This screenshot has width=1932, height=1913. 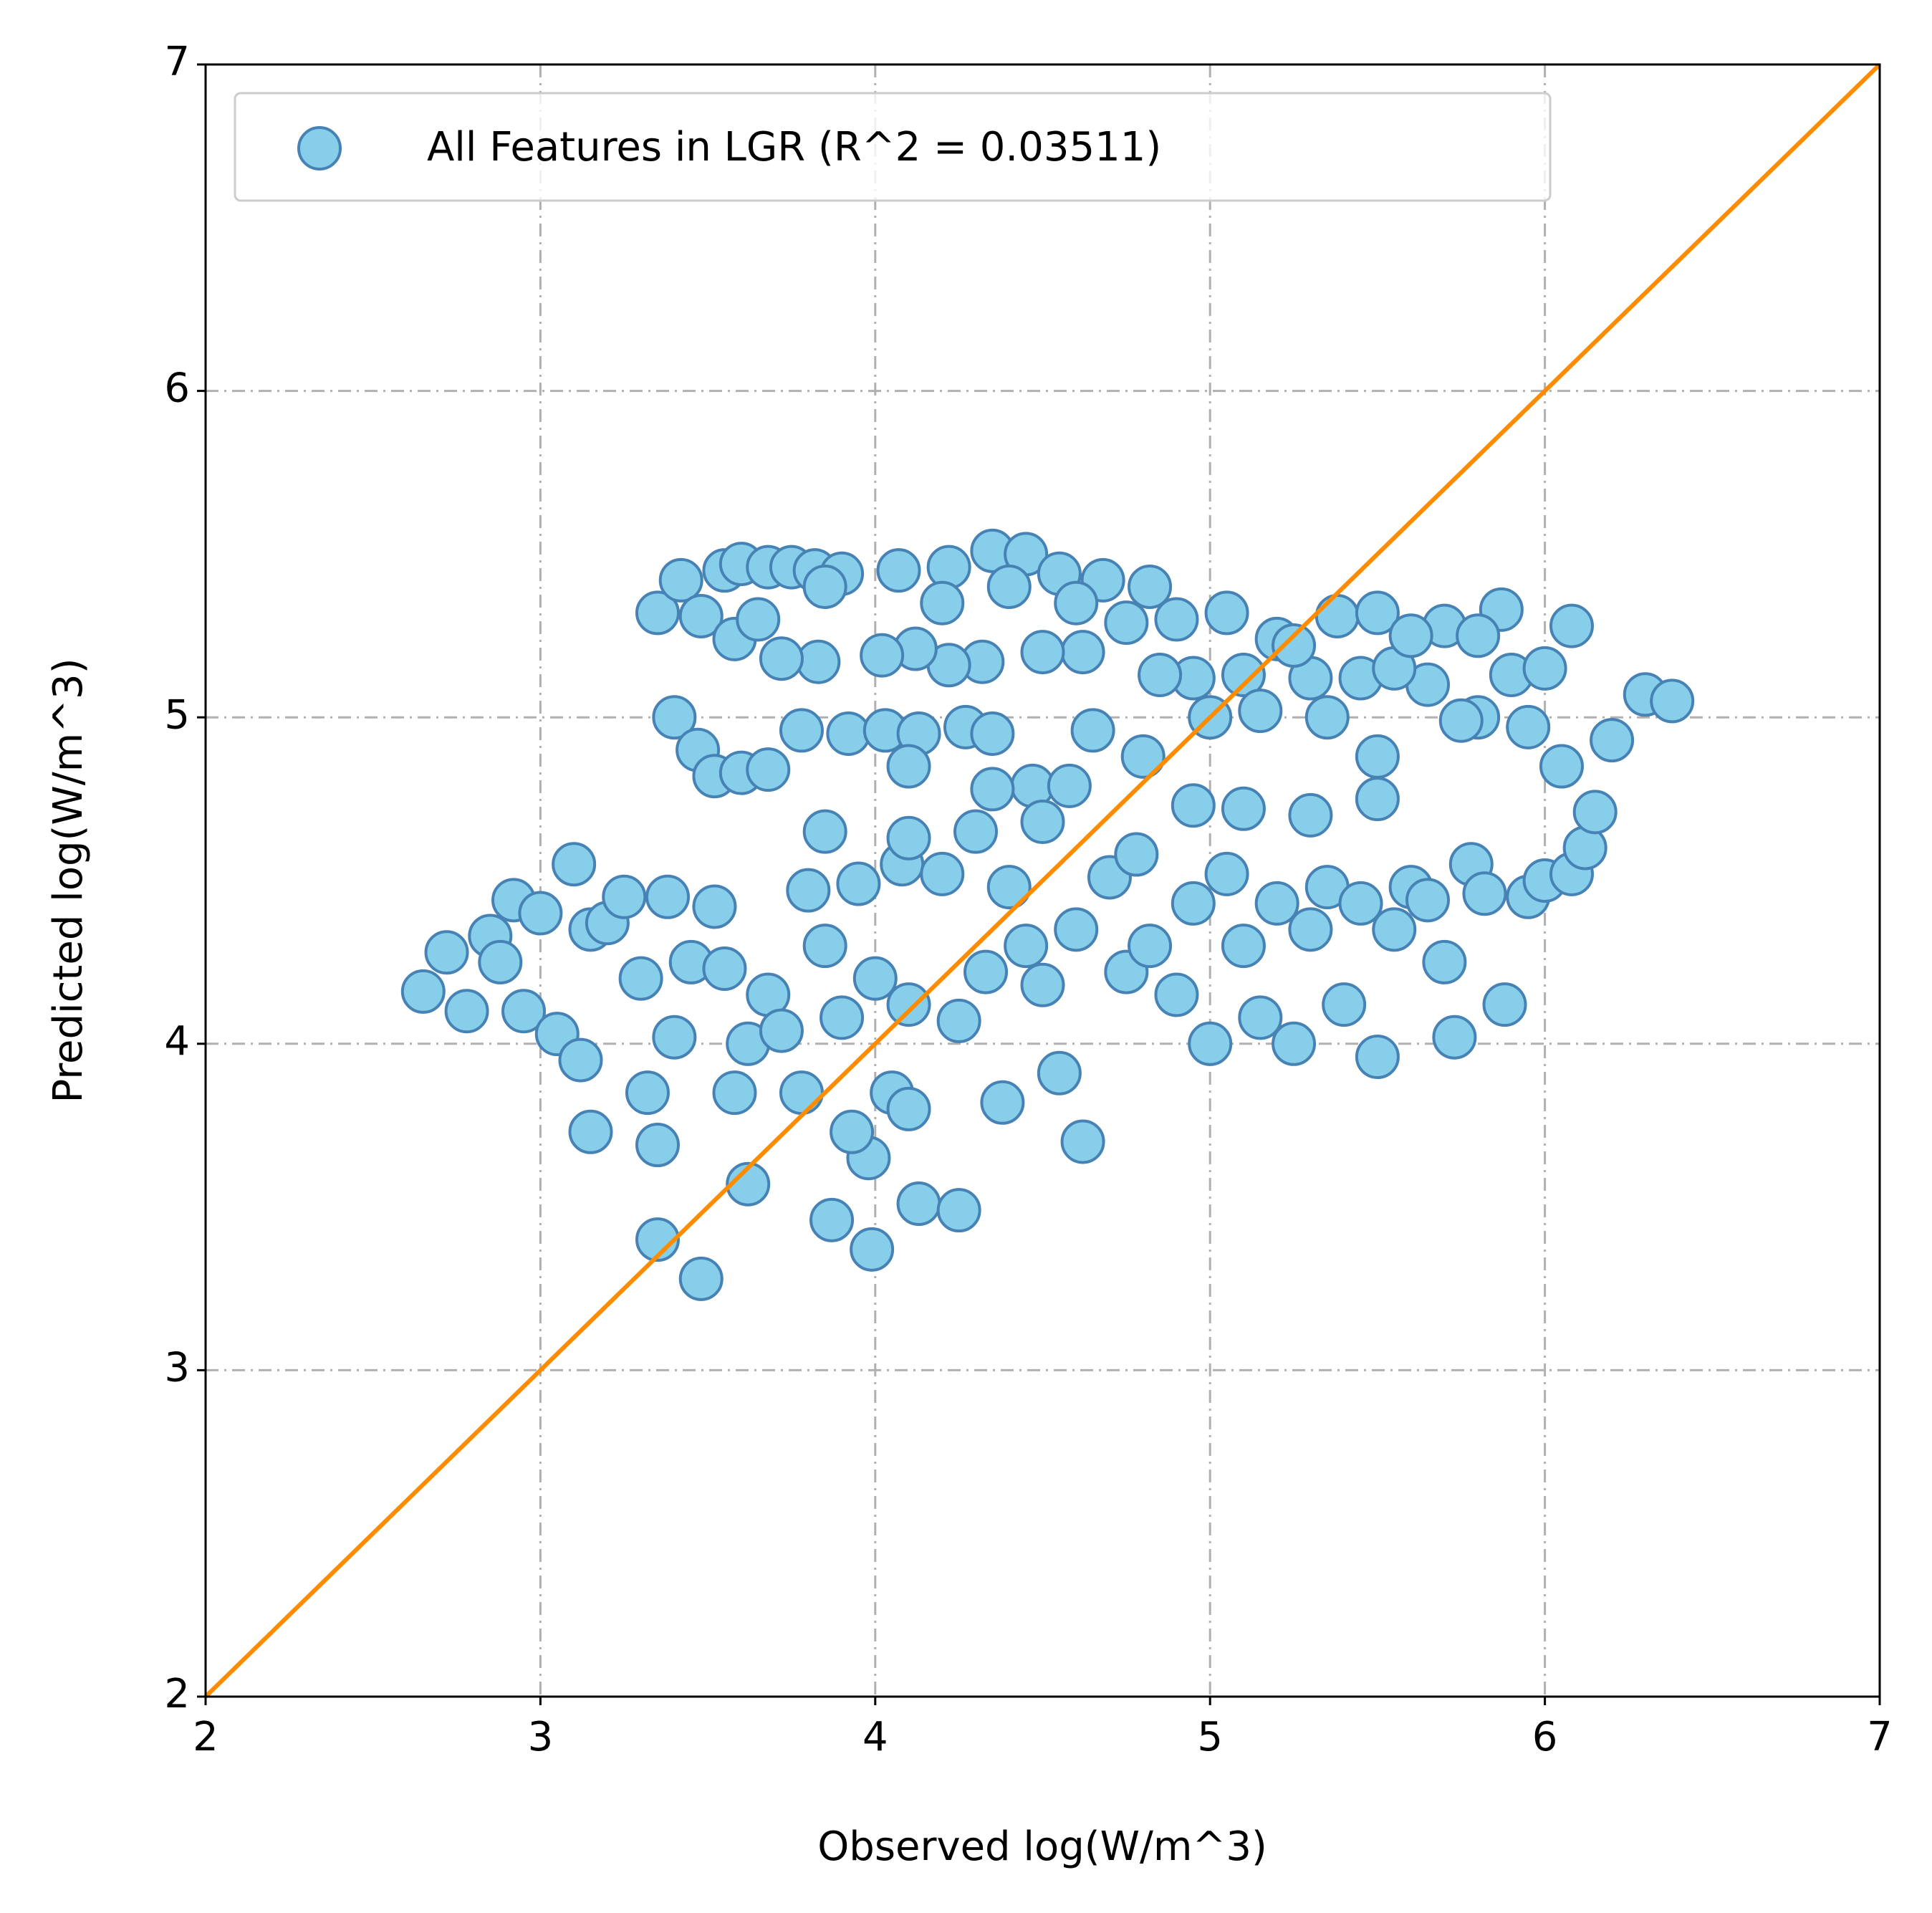 What do you see at coordinates (875, 1737) in the screenshot?
I see `x-tick-label: 4` at bounding box center [875, 1737].